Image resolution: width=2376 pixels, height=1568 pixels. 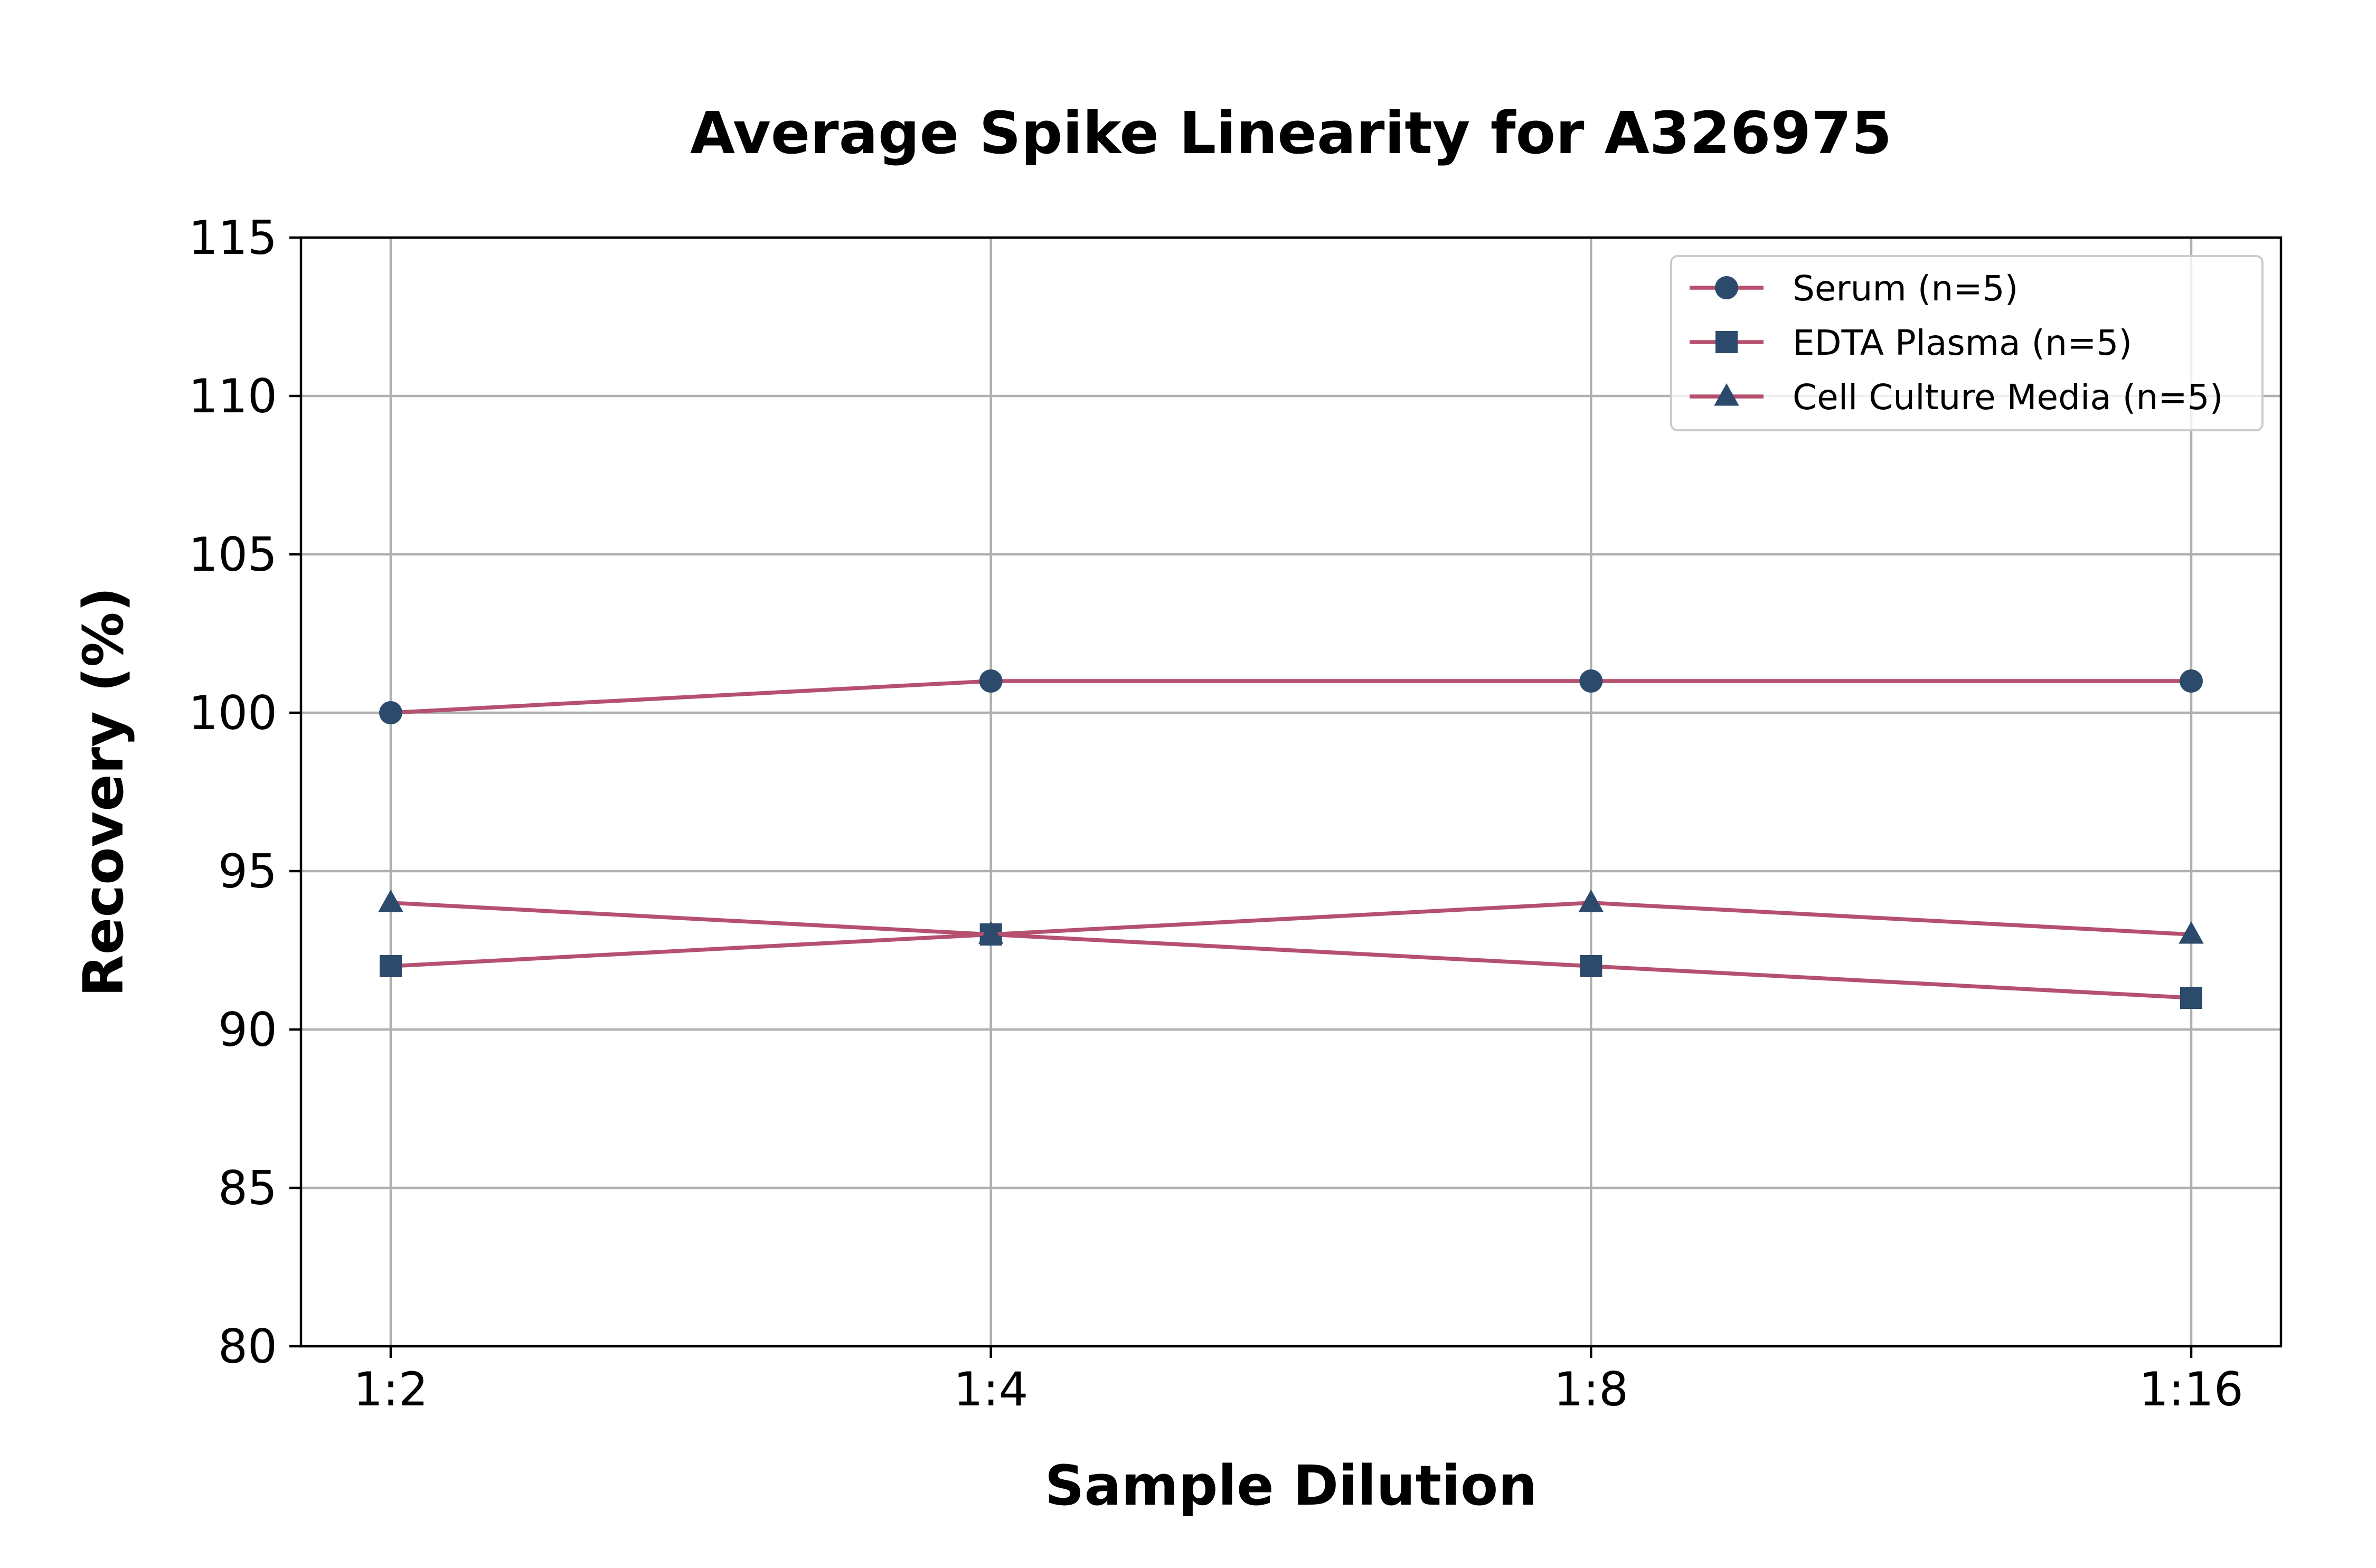 I want to click on series-triangle, so click(x=1291, y=917).